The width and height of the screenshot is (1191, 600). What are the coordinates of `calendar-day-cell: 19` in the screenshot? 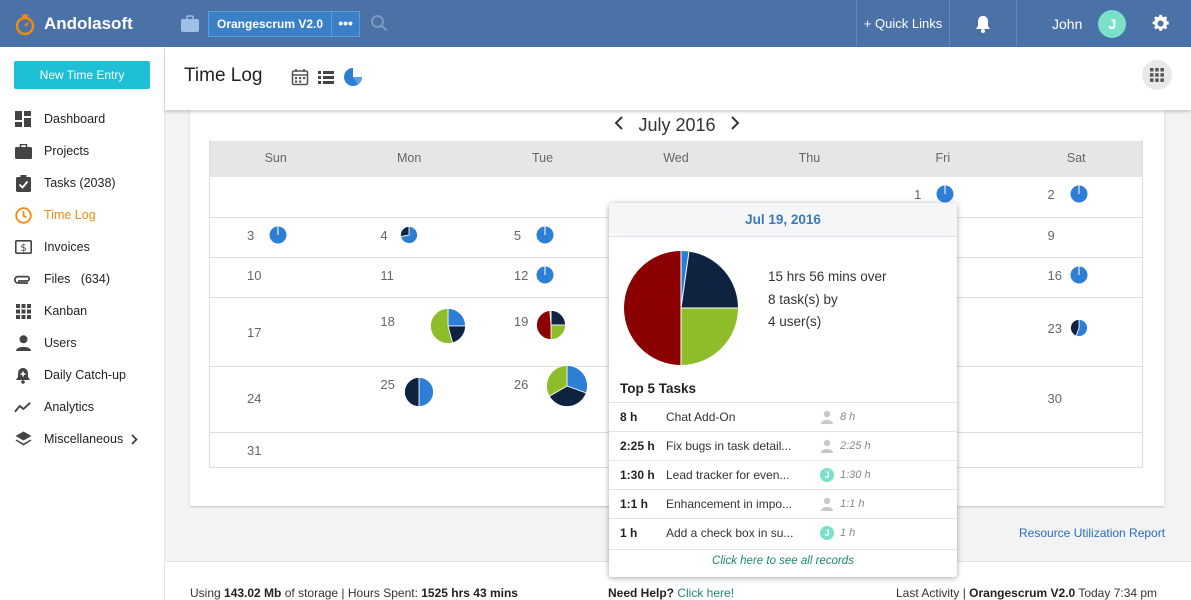 It's located at (542, 332).